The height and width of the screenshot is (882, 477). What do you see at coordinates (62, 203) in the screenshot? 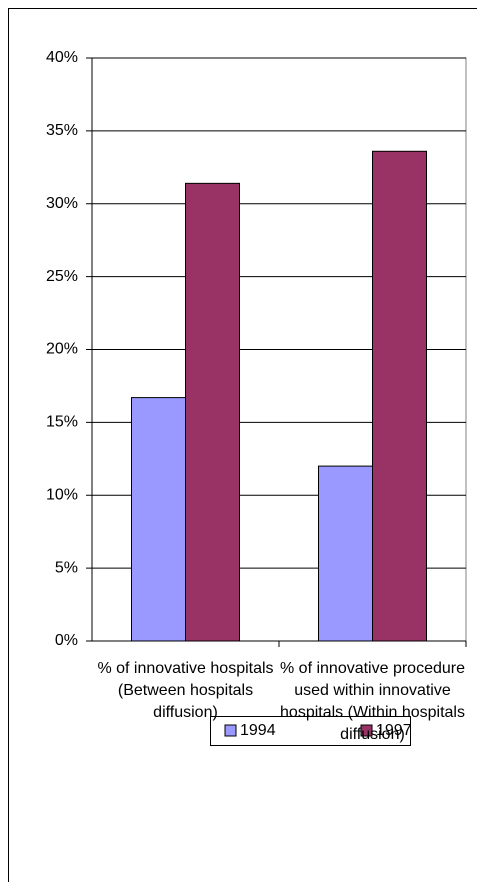
I see `y-tick-label: 30%` at bounding box center [62, 203].